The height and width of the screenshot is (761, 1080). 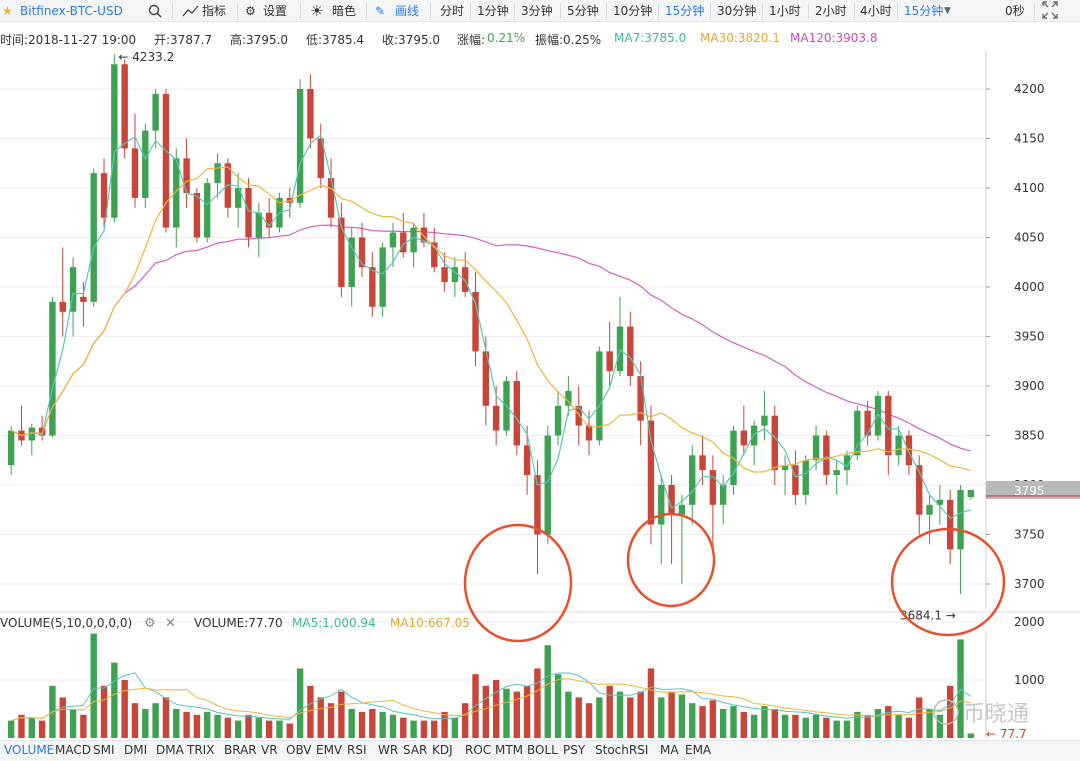 I want to click on indicator-tab-ma: MA, so click(x=669, y=750).